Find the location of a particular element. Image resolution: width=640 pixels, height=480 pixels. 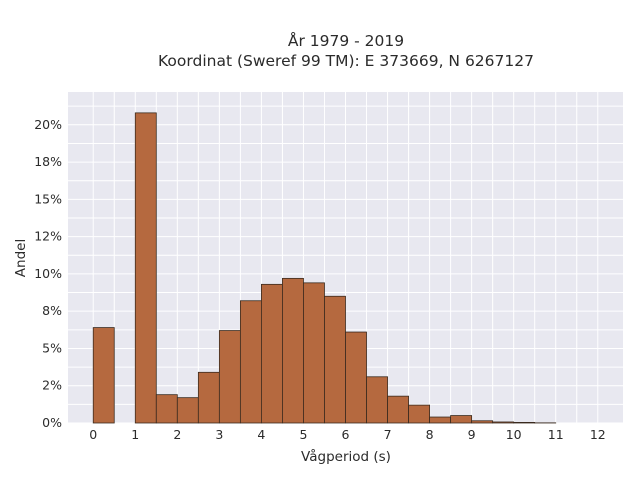

x-tick-label: 6 is located at coordinates (346, 434).